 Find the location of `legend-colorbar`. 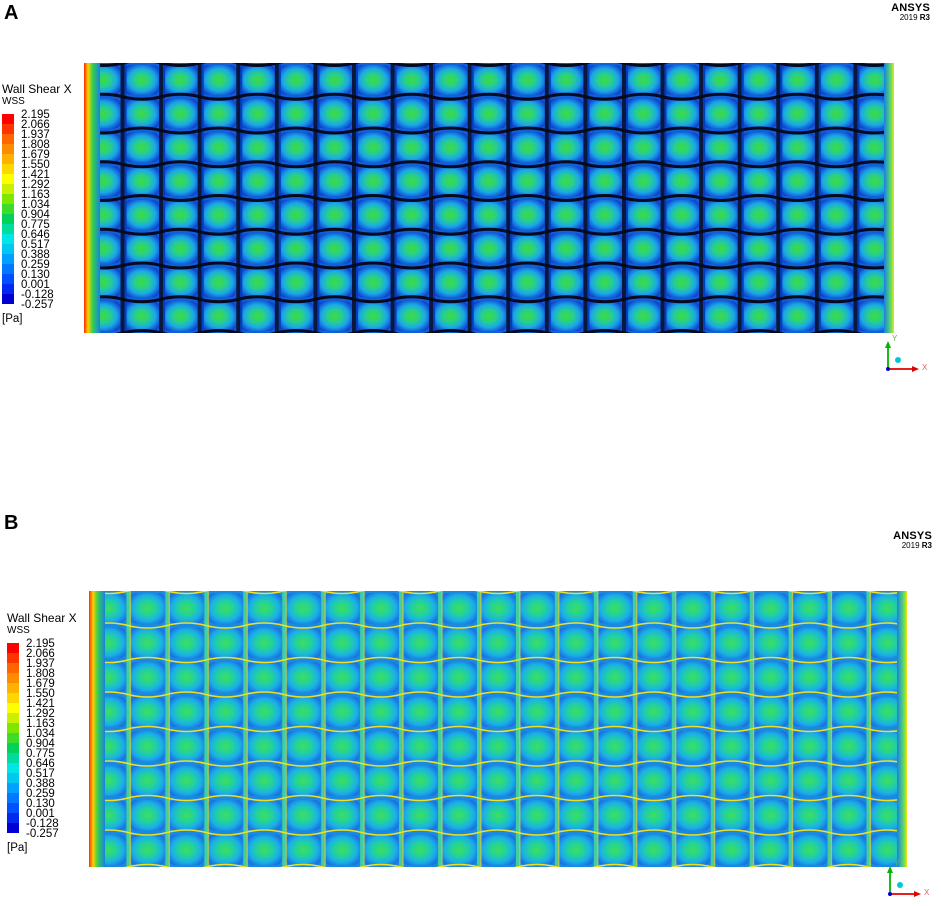

legend-colorbar is located at coordinates (8, 209).